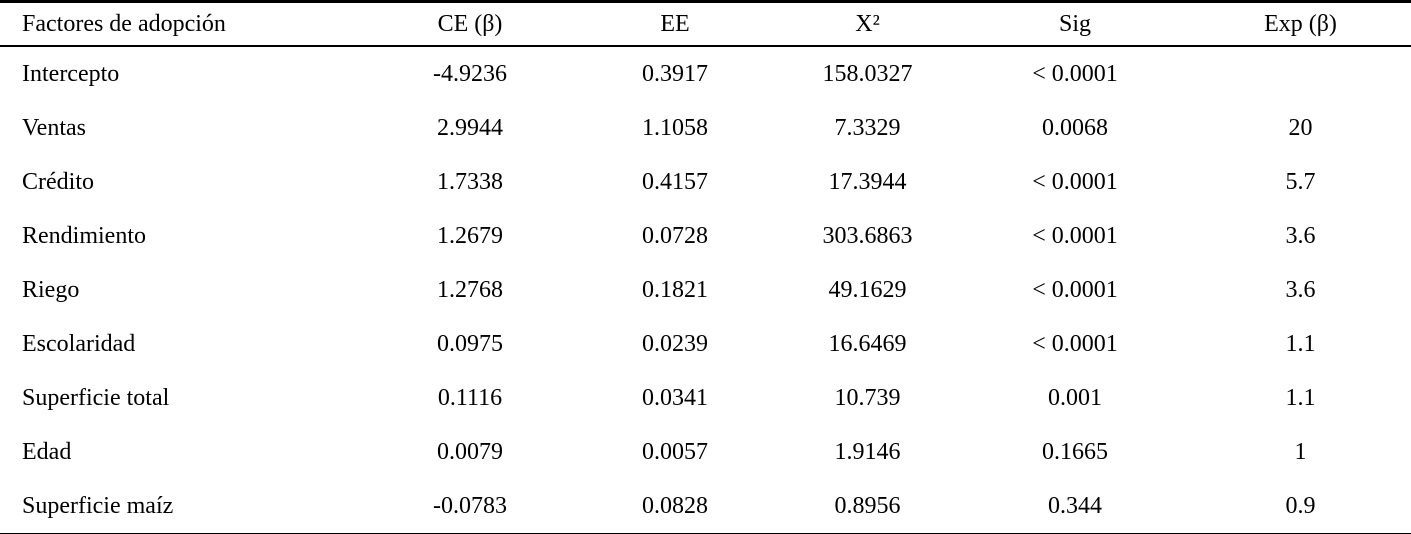 The width and height of the screenshot is (1411, 534). Describe the element at coordinates (675, 343) in the screenshot. I see `cell-ee: 0.0239` at that location.